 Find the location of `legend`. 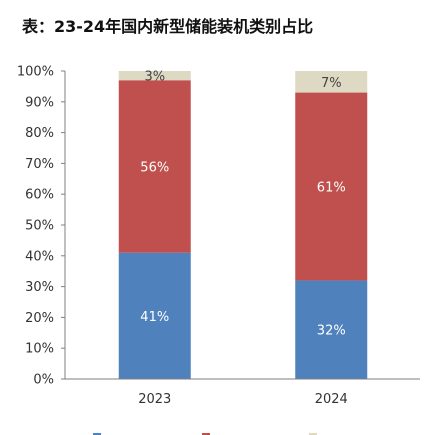

legend is located at coordinates (205, 434).